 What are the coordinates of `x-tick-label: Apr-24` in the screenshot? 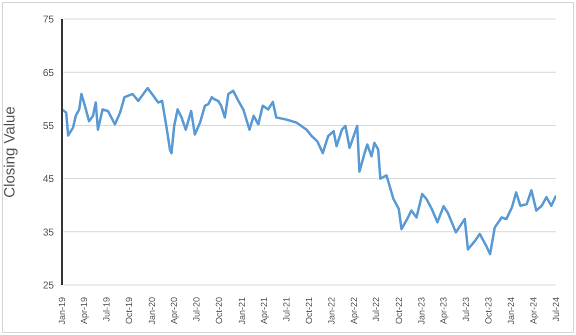 It's located at (533, 310).